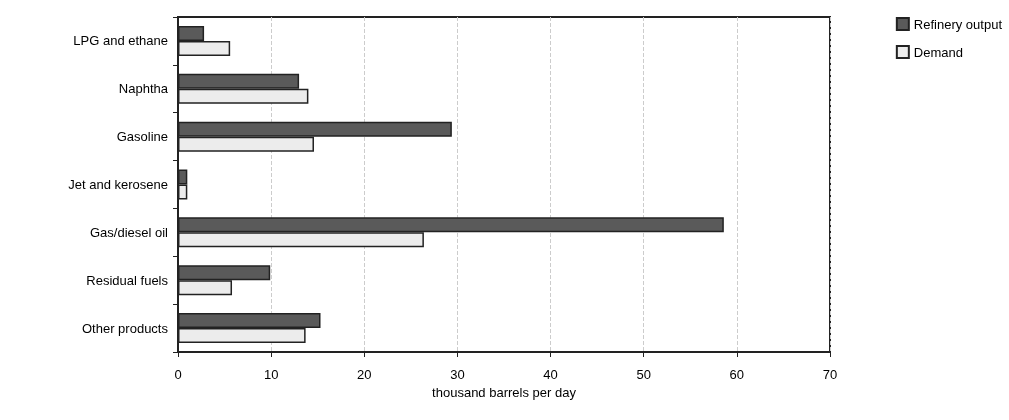  What do you see at coordinates (271, 374) in the screenshot?
I see `x-tick-label: 10` at bounding box center [271, 374].